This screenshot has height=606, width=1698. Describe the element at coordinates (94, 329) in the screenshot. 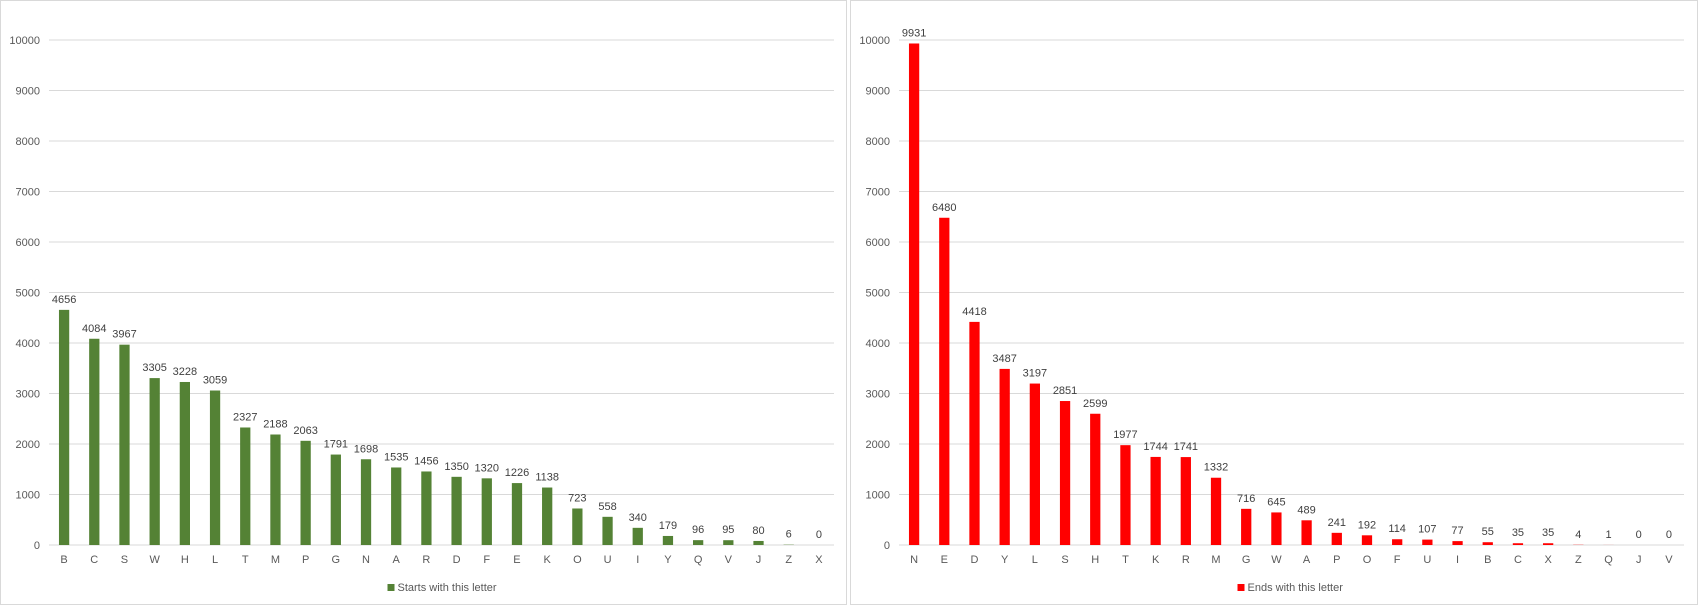

I see `data-label: 4084` at that location.